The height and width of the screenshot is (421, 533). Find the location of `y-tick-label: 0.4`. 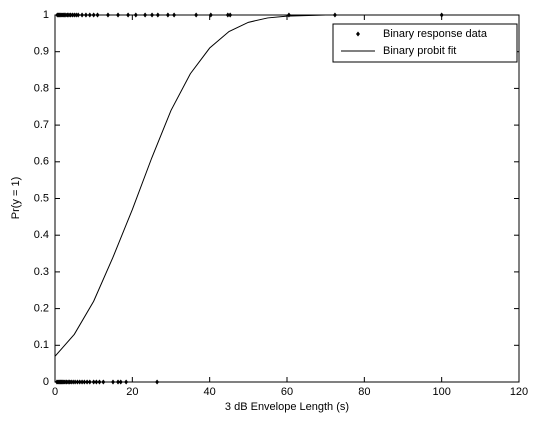

y-tick-label: 0.4 is located at coordinates (41, 235).